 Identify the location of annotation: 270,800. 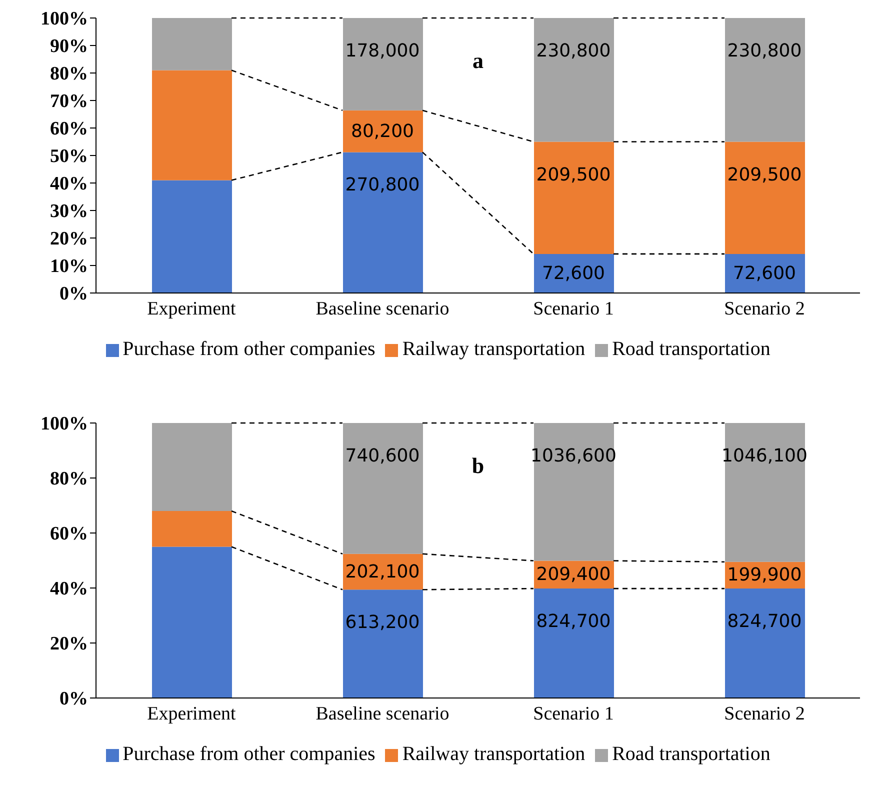
(382, 185).